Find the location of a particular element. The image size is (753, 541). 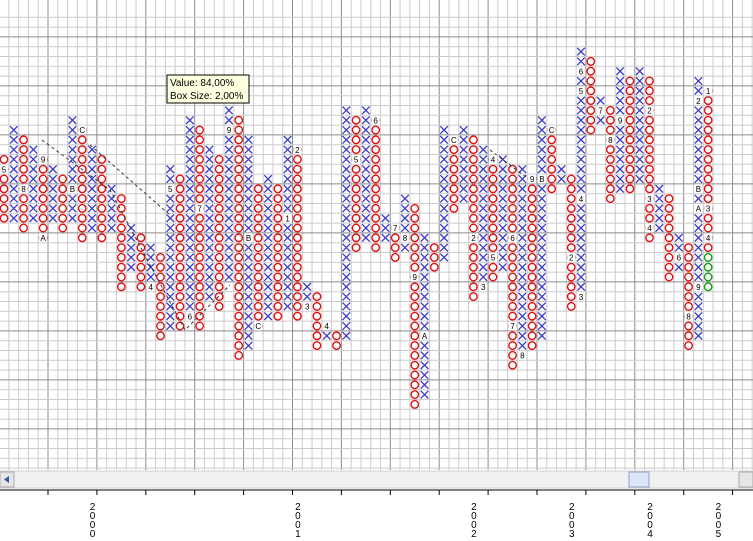

x-label: 2000 is located at coordinates (93, 520).